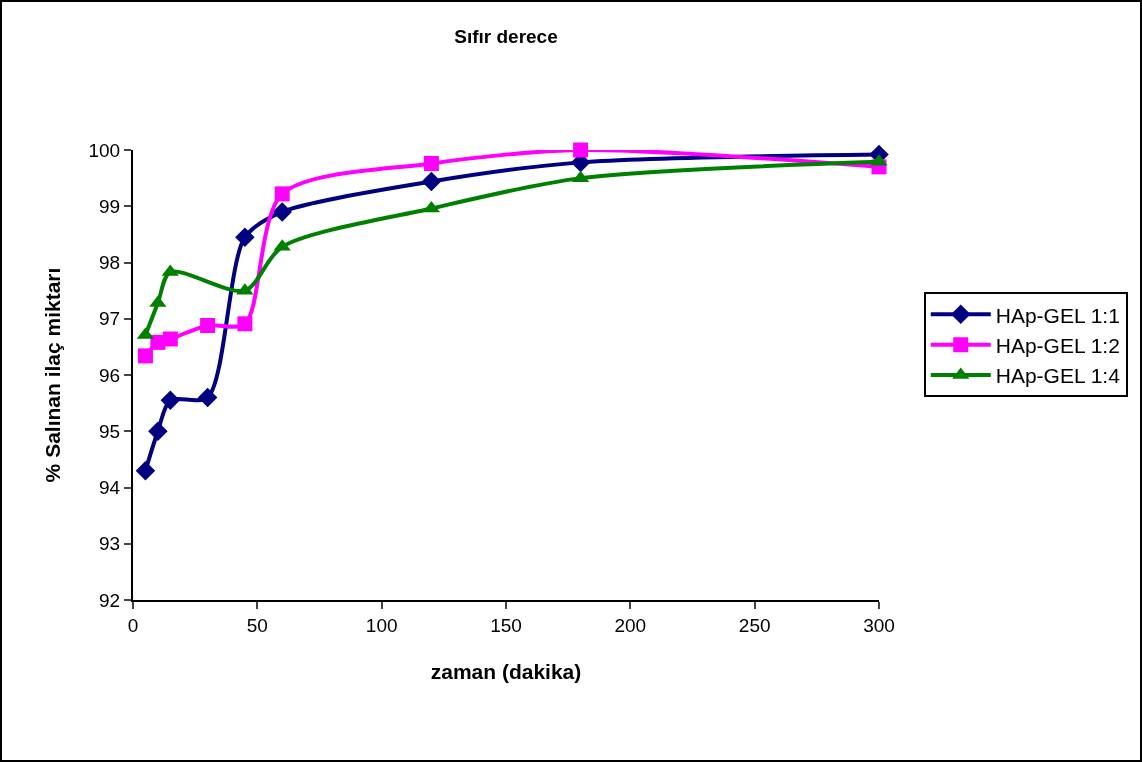 This screenshot has height=762, width=1142. I want to click on legend-label: HAp-GEL 1:4, so click(1058, 376).